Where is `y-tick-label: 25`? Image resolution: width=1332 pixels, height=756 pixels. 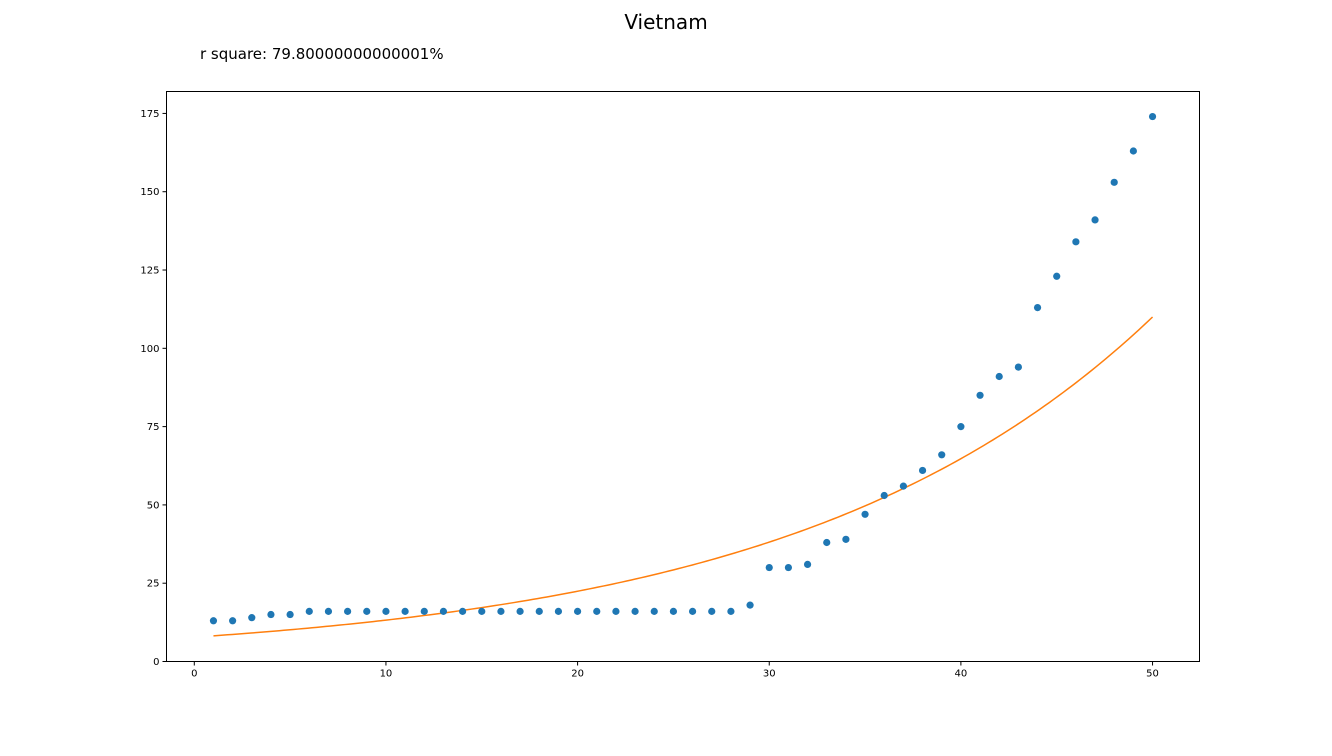
y-tick-label: 25 is located at coordinates (153, 584).